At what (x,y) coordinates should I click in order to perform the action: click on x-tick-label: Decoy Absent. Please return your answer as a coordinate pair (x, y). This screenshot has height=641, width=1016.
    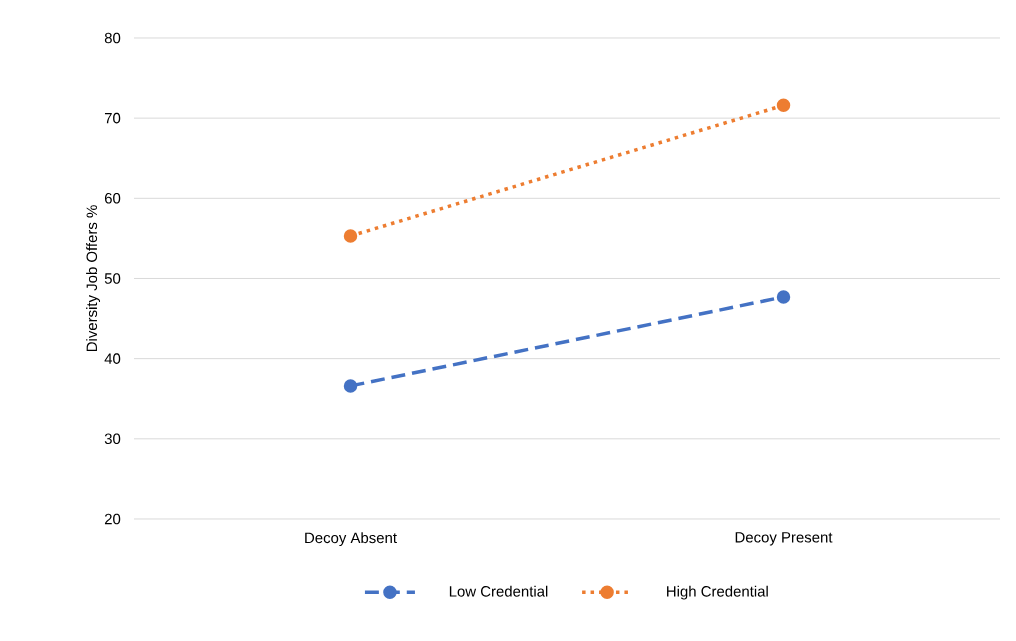
    Looking at the image, I should click on (351, 539).